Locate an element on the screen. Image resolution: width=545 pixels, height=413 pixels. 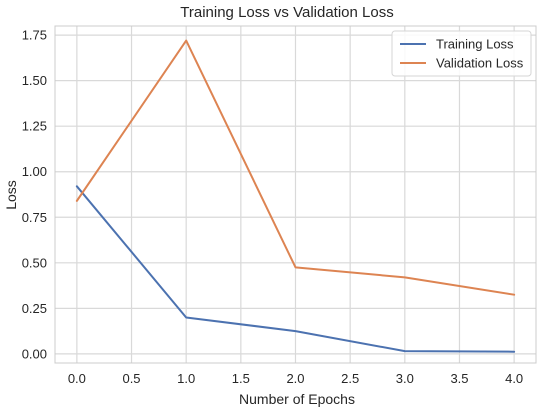
x-tick-label: 3.0 is located at coordinates (405, 378).